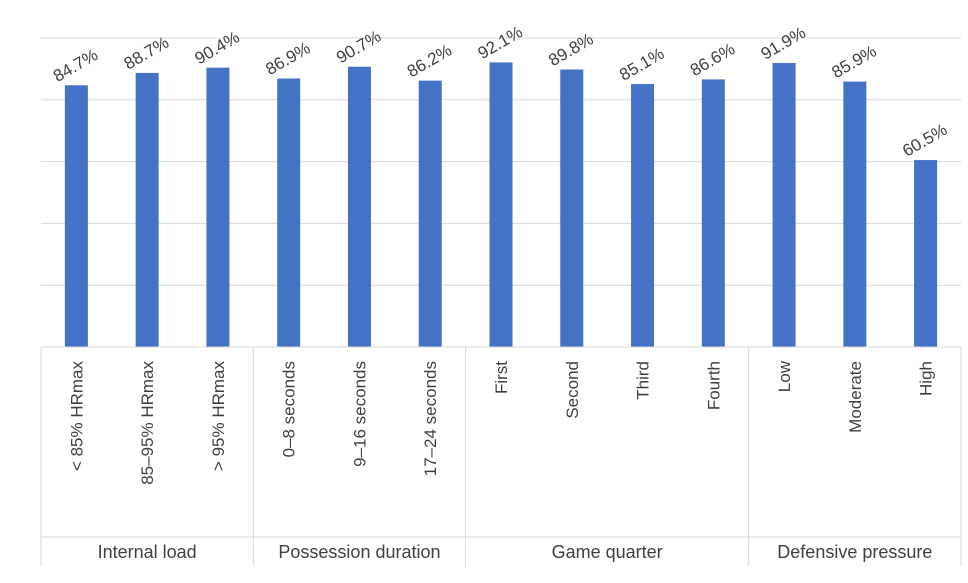 The width and height of the screenshot is (968, 583). What do you see at coordinates (147, 552) in the screenshot?
I see `group-label: Internal load` at bounding box center [147, 552].